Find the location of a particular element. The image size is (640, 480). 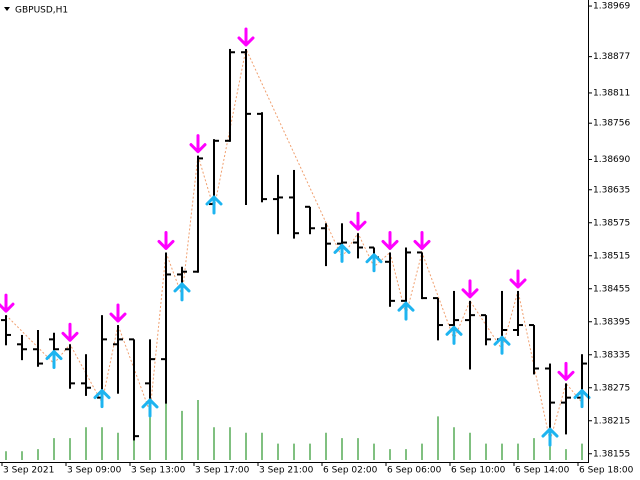

y-tick-label: 1.38969 is located at coordinates (611, 7).